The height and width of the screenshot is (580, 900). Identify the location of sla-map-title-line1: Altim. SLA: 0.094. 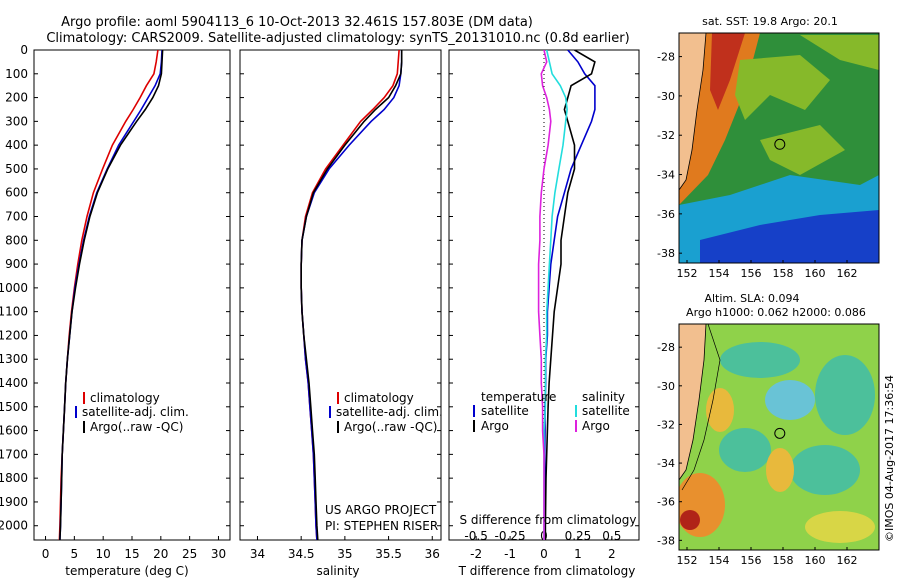
(751, 298).